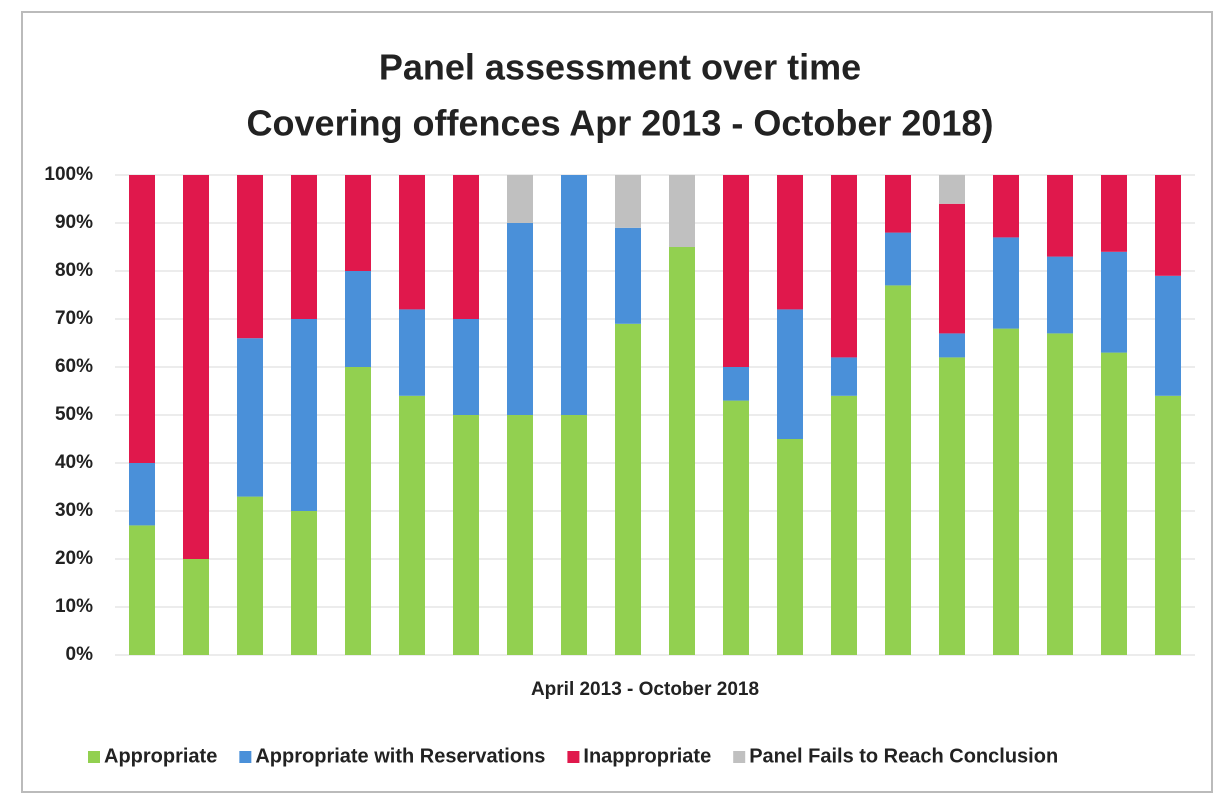  Describe the element at coordinates (647, 756) in the screenshot. I see `legend-label: Inappropriate` at that location.